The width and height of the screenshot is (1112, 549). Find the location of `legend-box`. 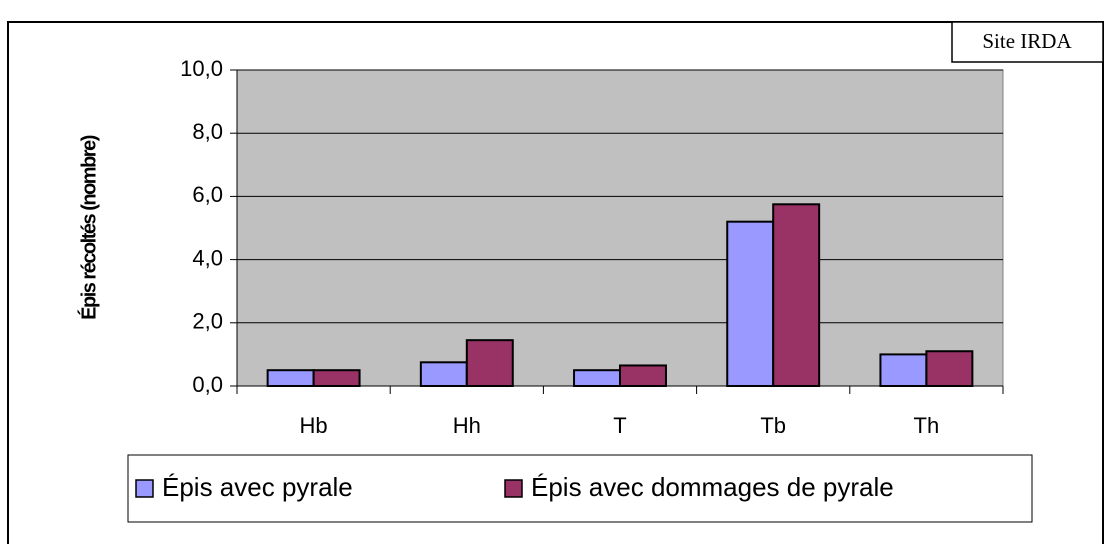

legend-box is located at coordinates (580, 488).